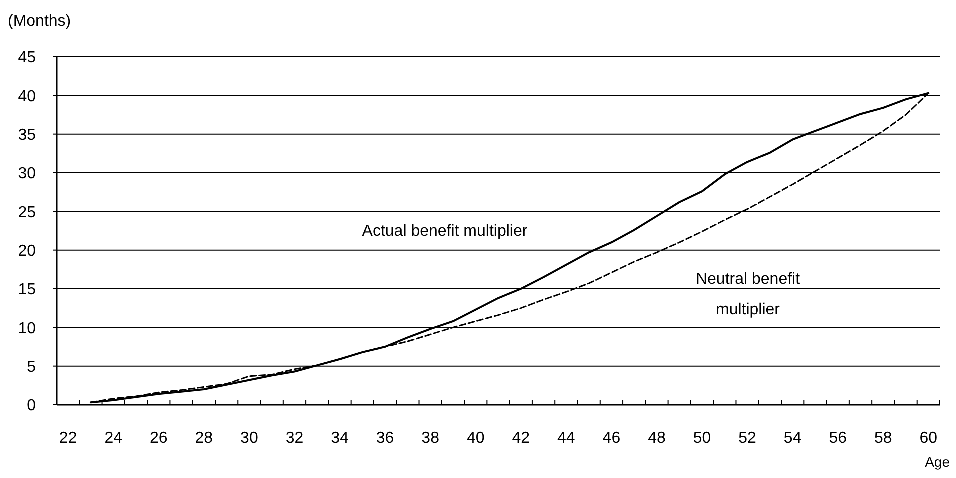  I want to click on x-tick-label: 26, so click(159, 438).